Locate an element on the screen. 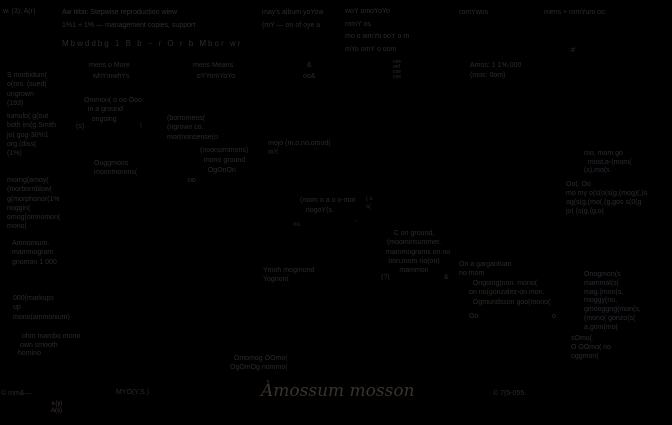  center-entry-line: C on ground, is located at coordinates (414, 233).